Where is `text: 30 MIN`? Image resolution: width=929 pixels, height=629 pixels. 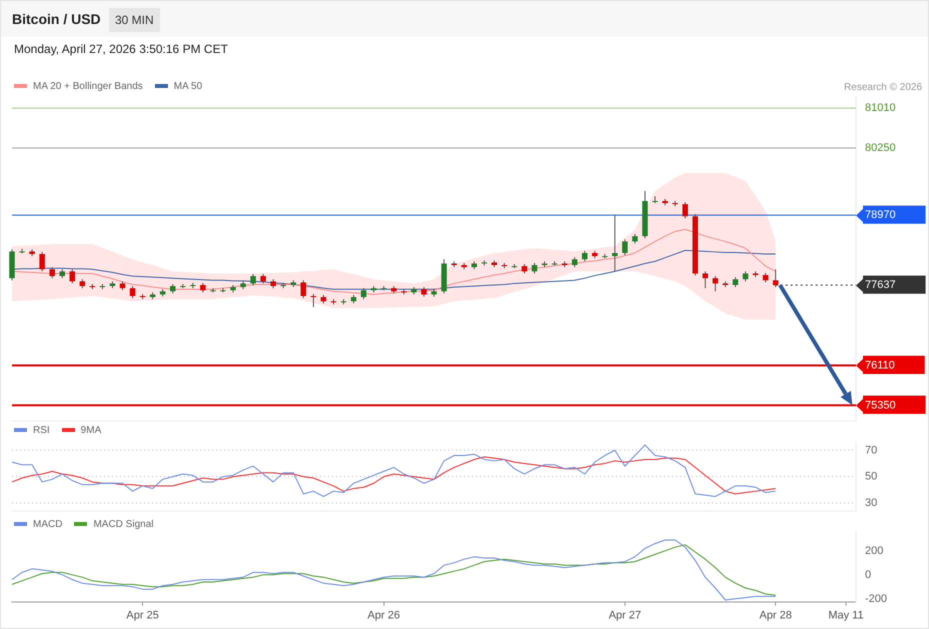 text: 30 MIN is located at coordinates (134, 20).